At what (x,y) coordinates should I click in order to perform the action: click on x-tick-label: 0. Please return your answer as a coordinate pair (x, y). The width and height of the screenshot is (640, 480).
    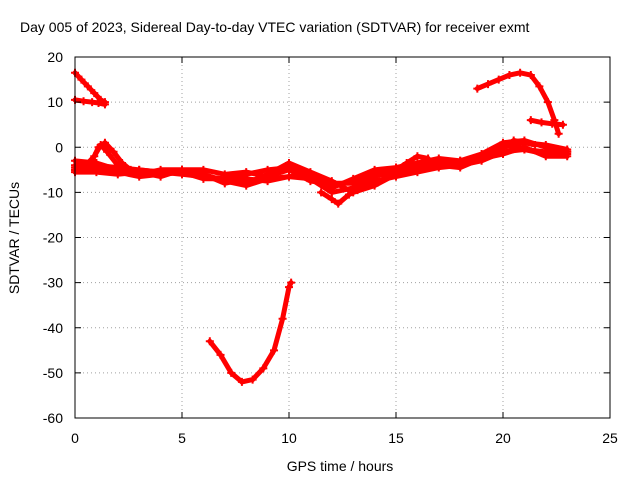
    Looking at the image, I should click on (75, 438).